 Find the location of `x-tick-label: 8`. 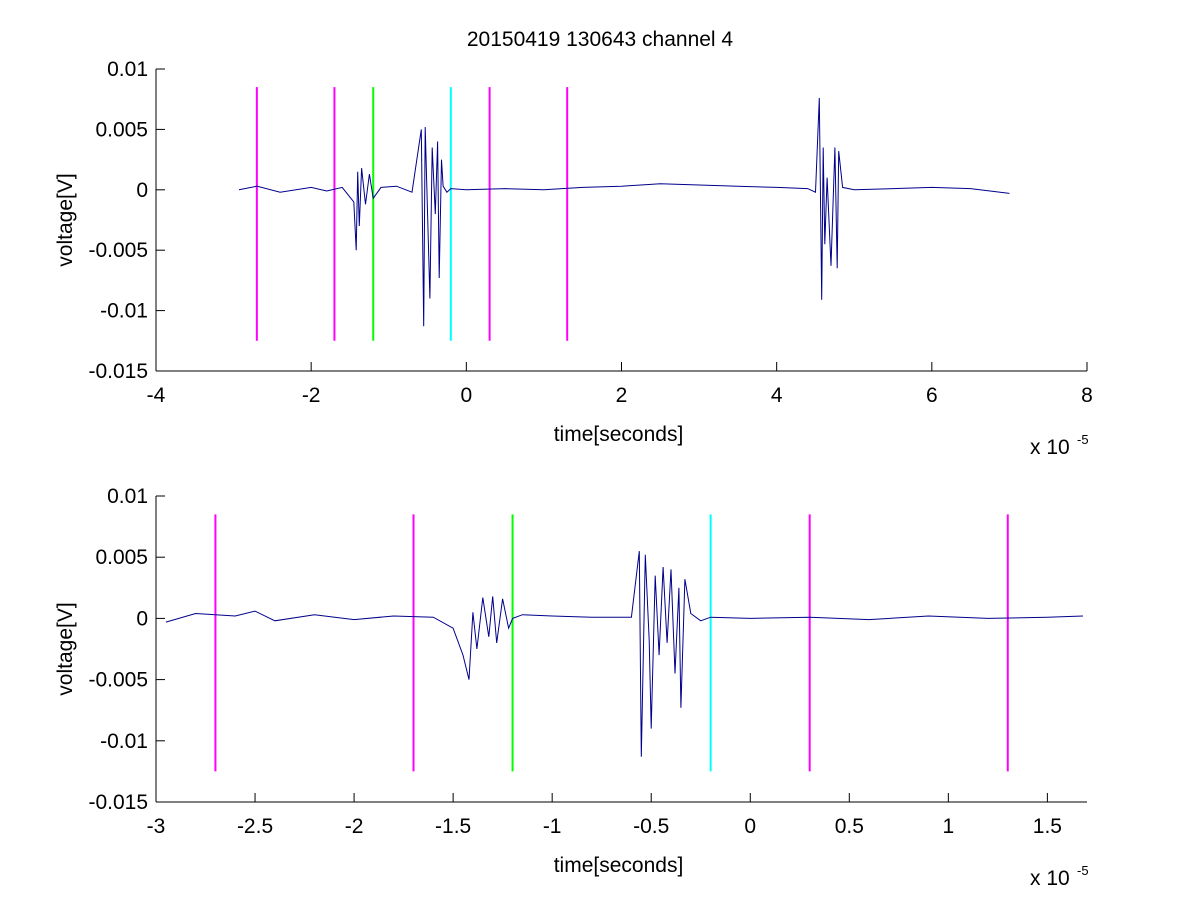

x-tick-label: 8 is located at coordinates (1087, 395).